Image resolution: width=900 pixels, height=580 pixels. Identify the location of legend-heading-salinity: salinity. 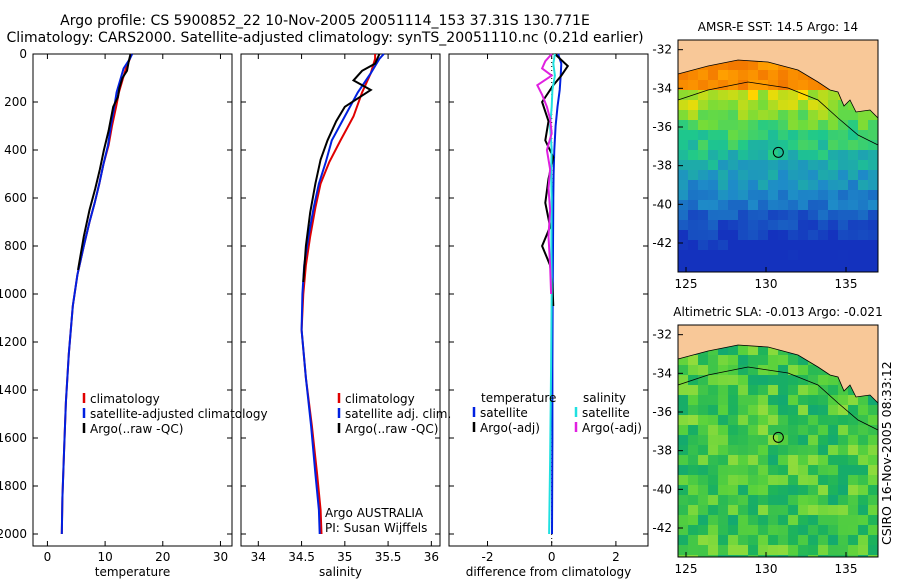
(604, 398).